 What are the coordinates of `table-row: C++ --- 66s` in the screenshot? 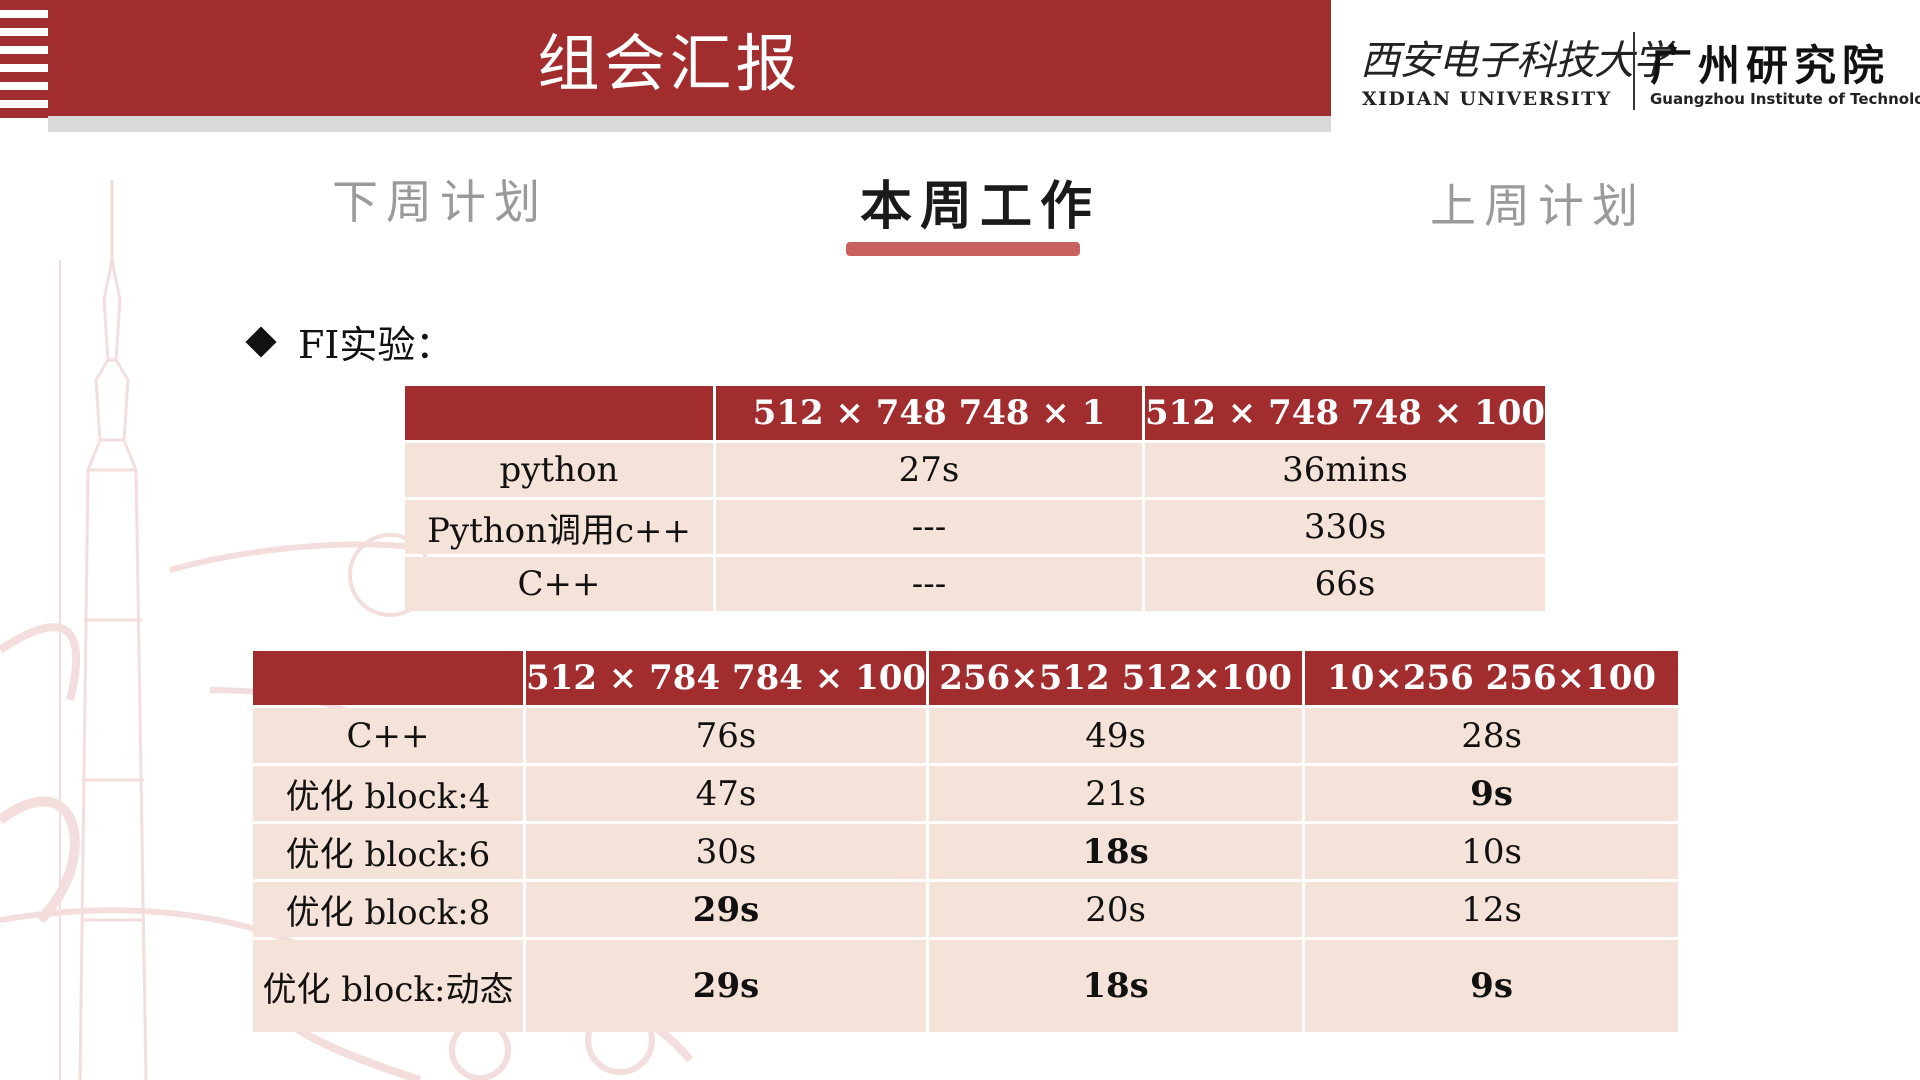 It's located at (975, 584).